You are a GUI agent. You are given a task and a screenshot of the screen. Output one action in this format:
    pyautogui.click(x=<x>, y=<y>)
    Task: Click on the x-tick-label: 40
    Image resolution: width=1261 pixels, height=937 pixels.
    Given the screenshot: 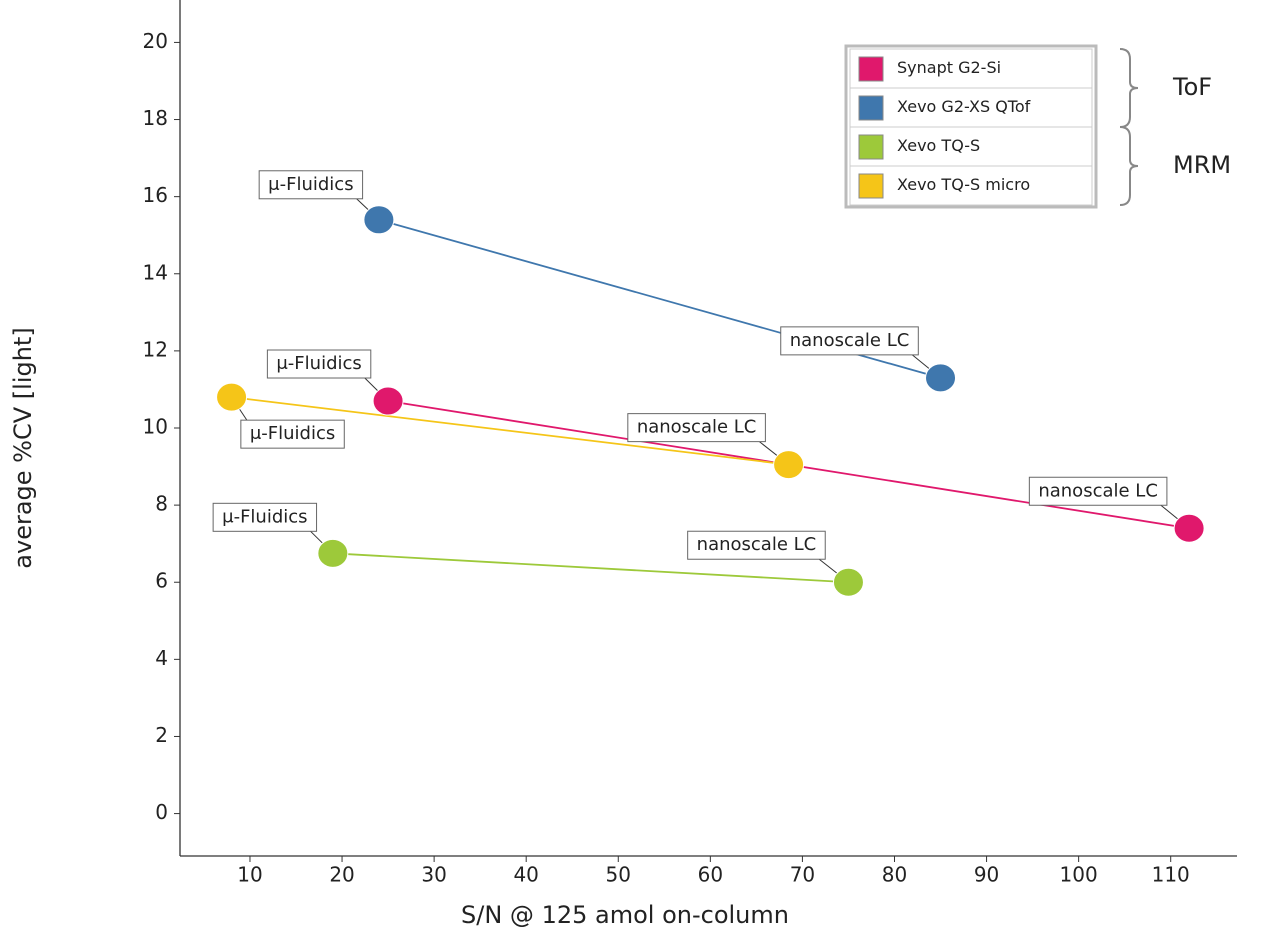 What is the action you would take?
    pyautogui.click(x=525, y=875)
    